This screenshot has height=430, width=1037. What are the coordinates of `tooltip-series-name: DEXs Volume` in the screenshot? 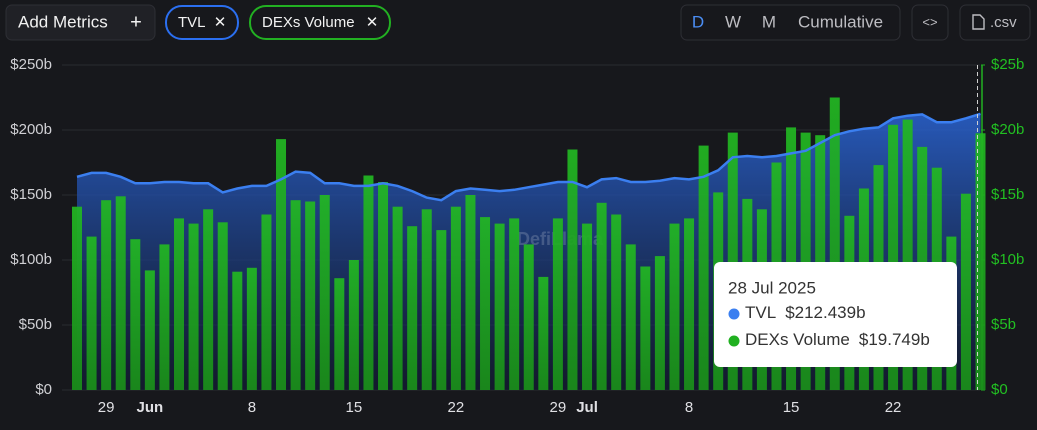 It's located at (797, 339).